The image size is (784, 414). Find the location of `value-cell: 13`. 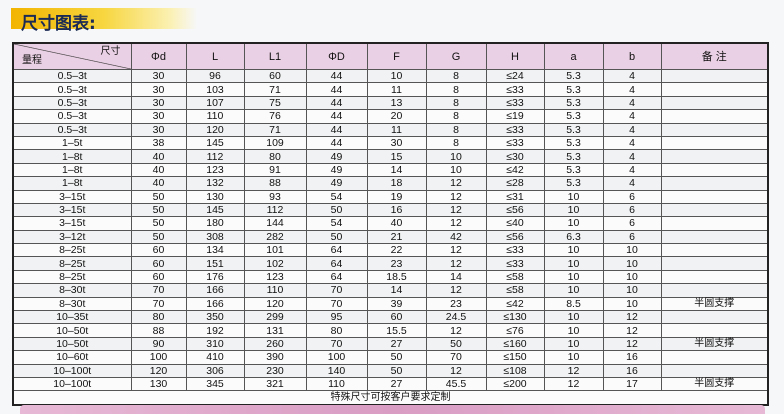

value-cell: 13 is located at coordinates (396, 103).